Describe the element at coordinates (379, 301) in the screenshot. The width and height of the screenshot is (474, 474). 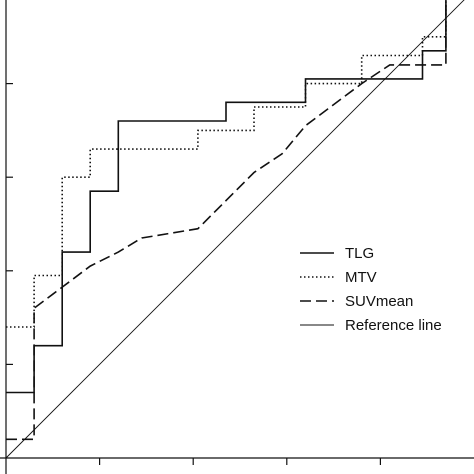
I see `legend-label-suvmean: SUVmean` at that location.